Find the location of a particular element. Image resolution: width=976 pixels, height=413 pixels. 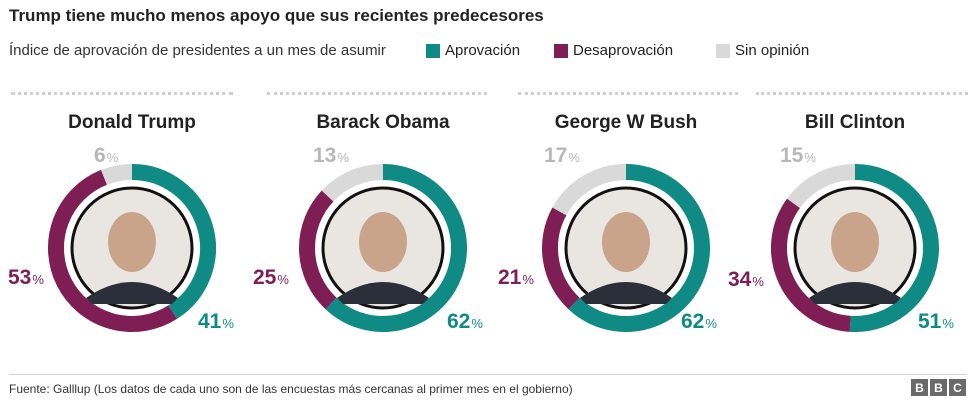

legend-disapprove-label: Desaprovación is located at coordinates (623, 50).